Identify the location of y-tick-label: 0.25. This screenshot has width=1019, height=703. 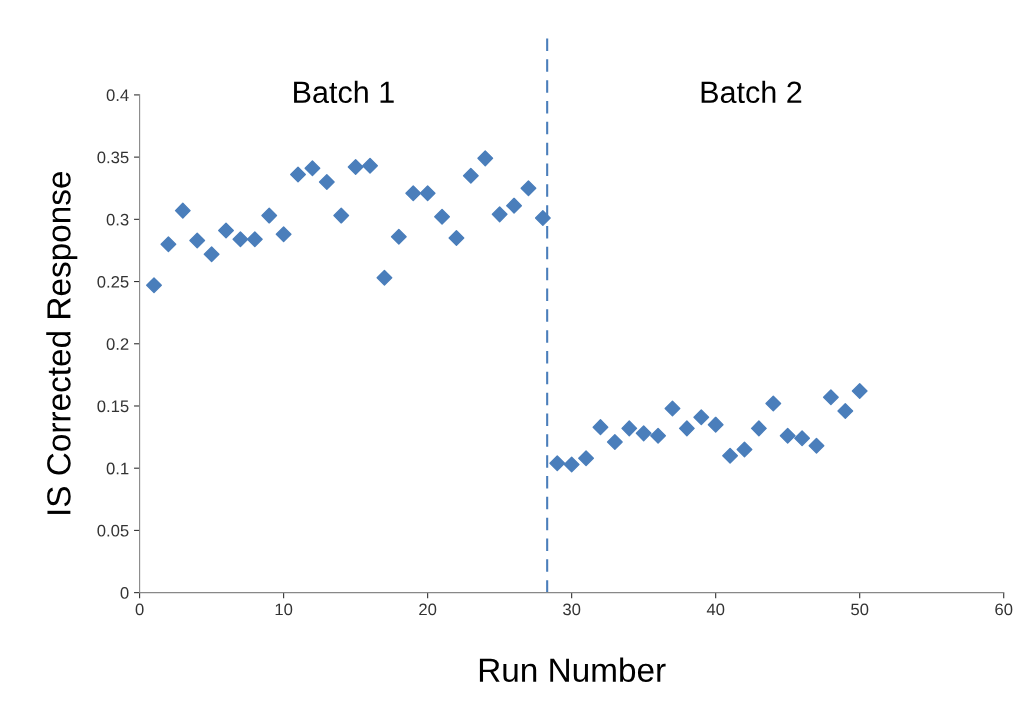
(113, 281).